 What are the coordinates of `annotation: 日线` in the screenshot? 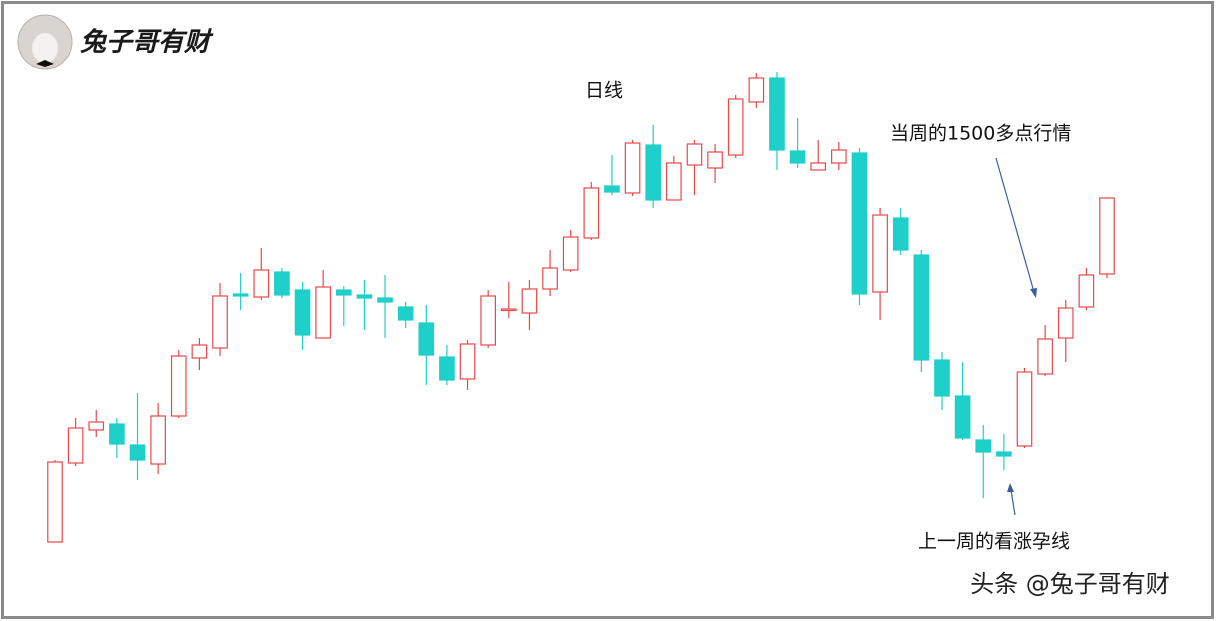 It's located at (604, 91).